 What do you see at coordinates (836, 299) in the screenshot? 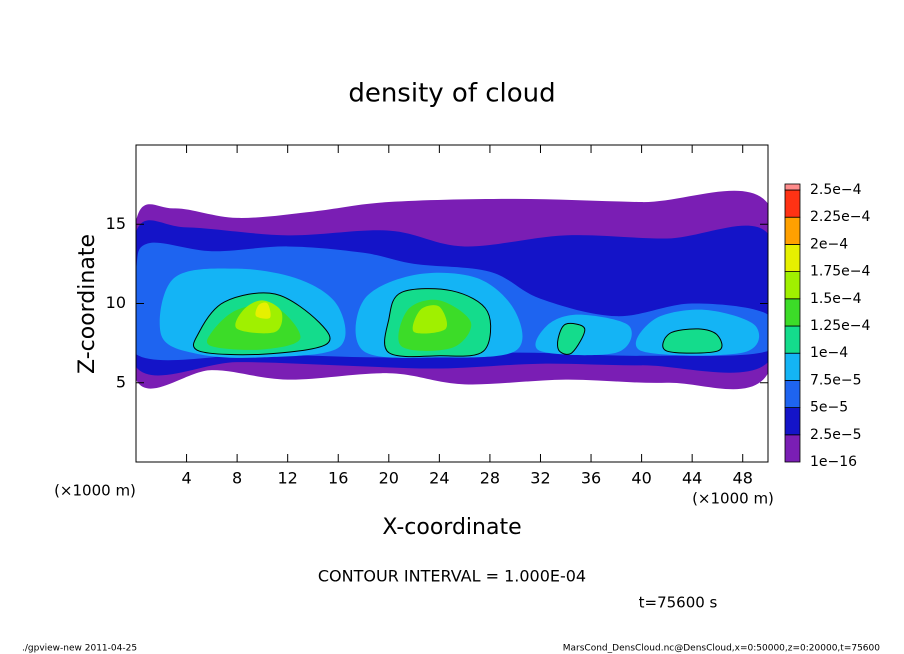
I see `colorbar-label: 1.5e−4` at bounding box center [836, 299].